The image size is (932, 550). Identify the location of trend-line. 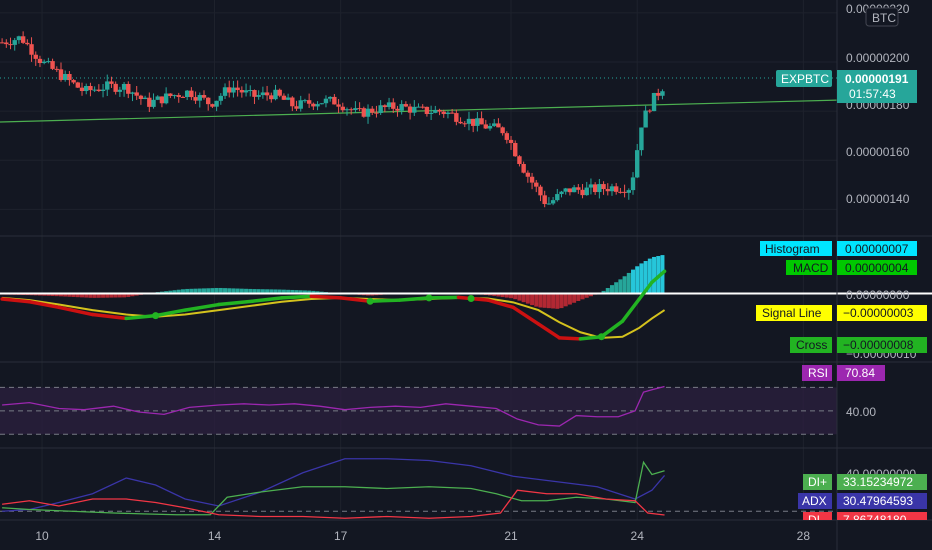
(419, 111).